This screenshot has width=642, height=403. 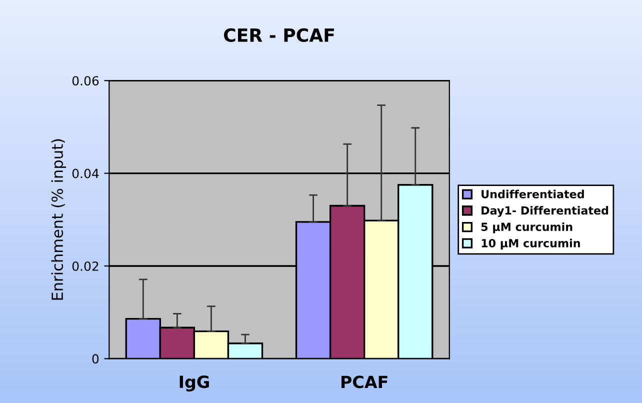 I want to click on legend-label: 10 µM curcumin, so click(x=531, y=244).